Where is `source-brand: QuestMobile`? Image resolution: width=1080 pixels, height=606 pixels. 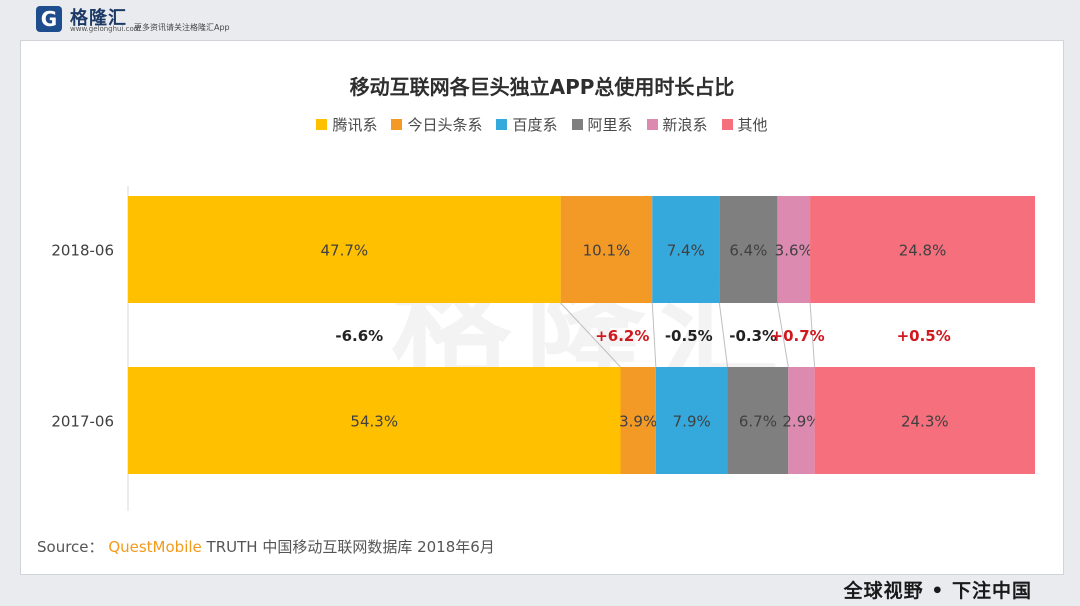 source-brand: QuestMobile is located at coordinates (155, 547).